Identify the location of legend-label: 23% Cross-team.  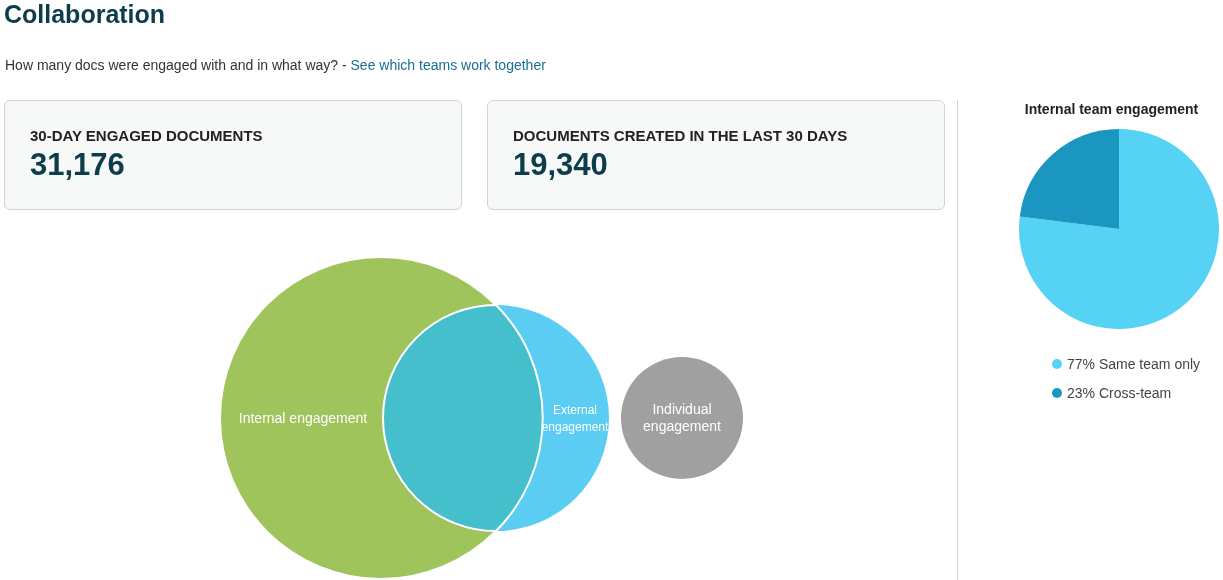
(1119, 392).